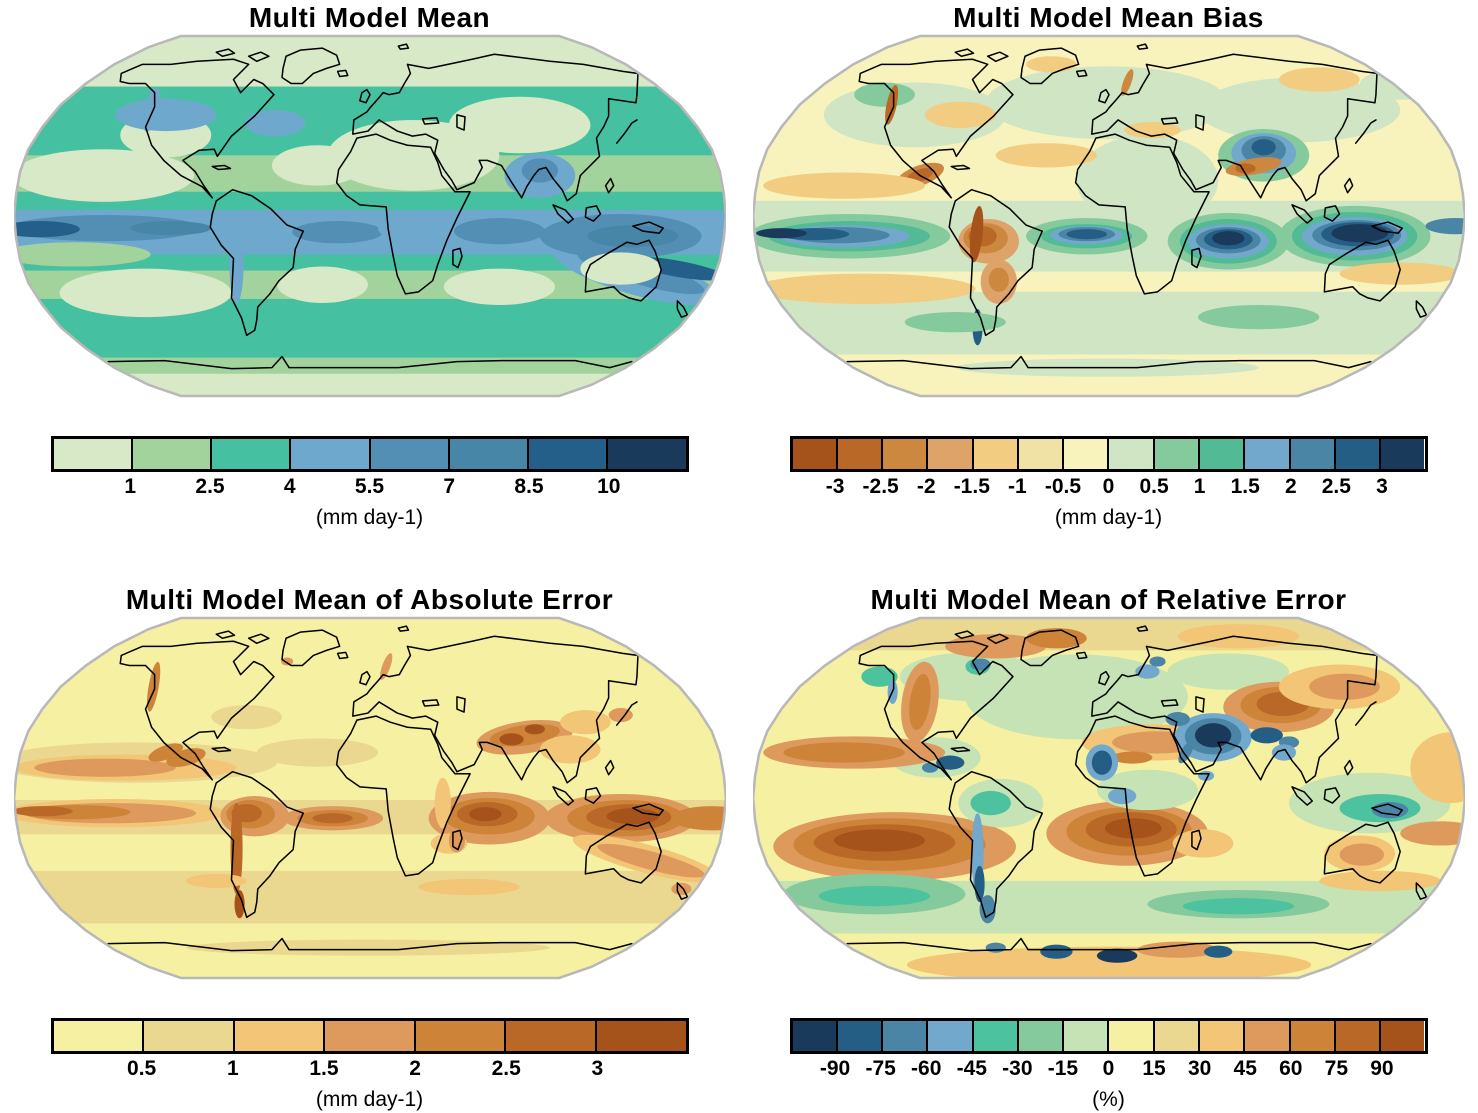  What do you see at coordinates (1382, 1068) in the screenshot?
I see `colorbar-tick-label: 90` at bounding box center [1382, 1068].